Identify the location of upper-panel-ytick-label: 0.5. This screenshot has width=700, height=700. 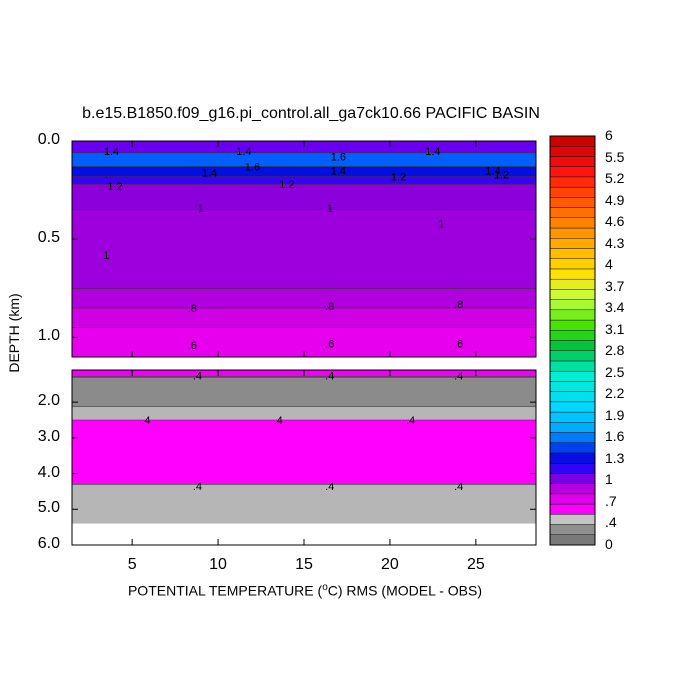
(48, 238).